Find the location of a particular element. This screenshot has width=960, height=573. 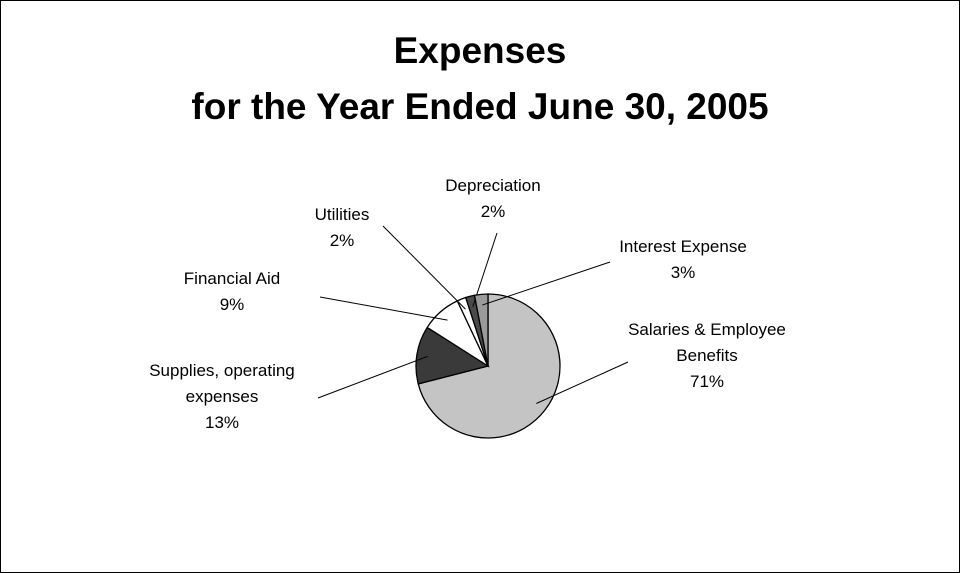

slice-category: Utilities is located at coordinates (342, 214).